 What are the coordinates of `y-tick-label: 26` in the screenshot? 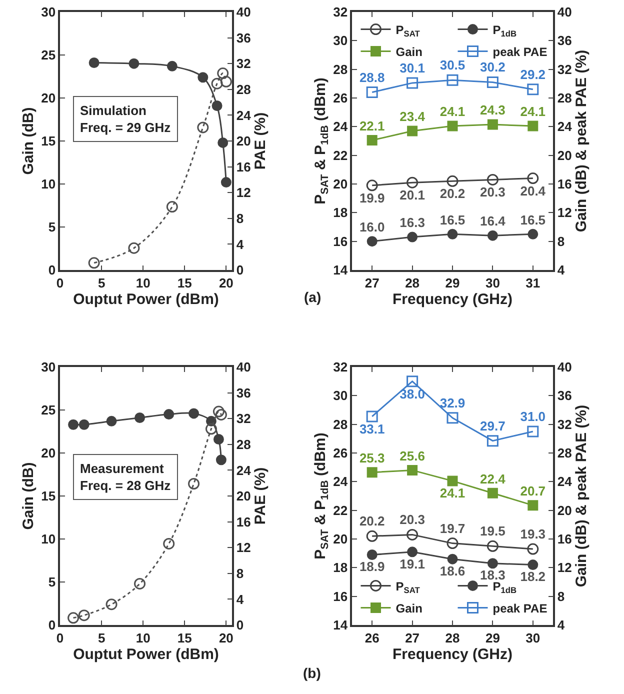 It's located at (340, 98).